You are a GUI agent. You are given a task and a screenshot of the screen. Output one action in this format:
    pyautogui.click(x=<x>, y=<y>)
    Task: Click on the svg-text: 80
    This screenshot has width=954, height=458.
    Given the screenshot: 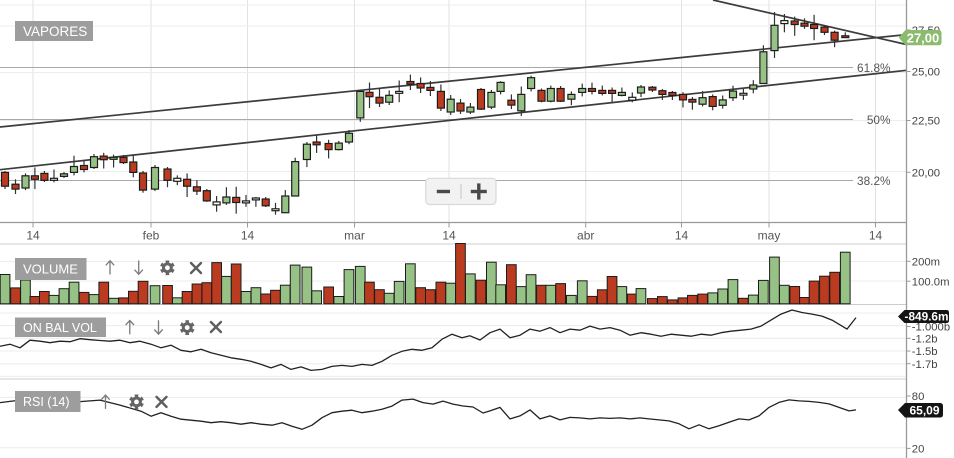 What is the action you would take?
    pyautogui.click(x=918, y=397)
    